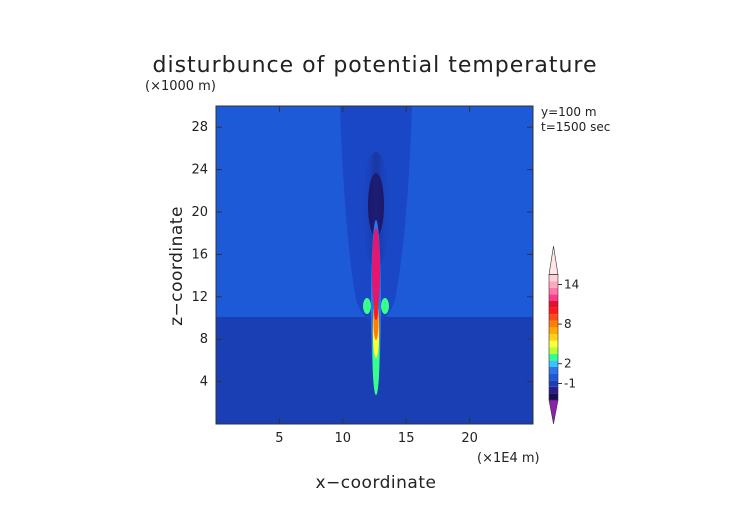  What do you see at coordinates (204, 339) in the screenshot?
I see `y-tick-label: 8` at bounding box center [204, 339].